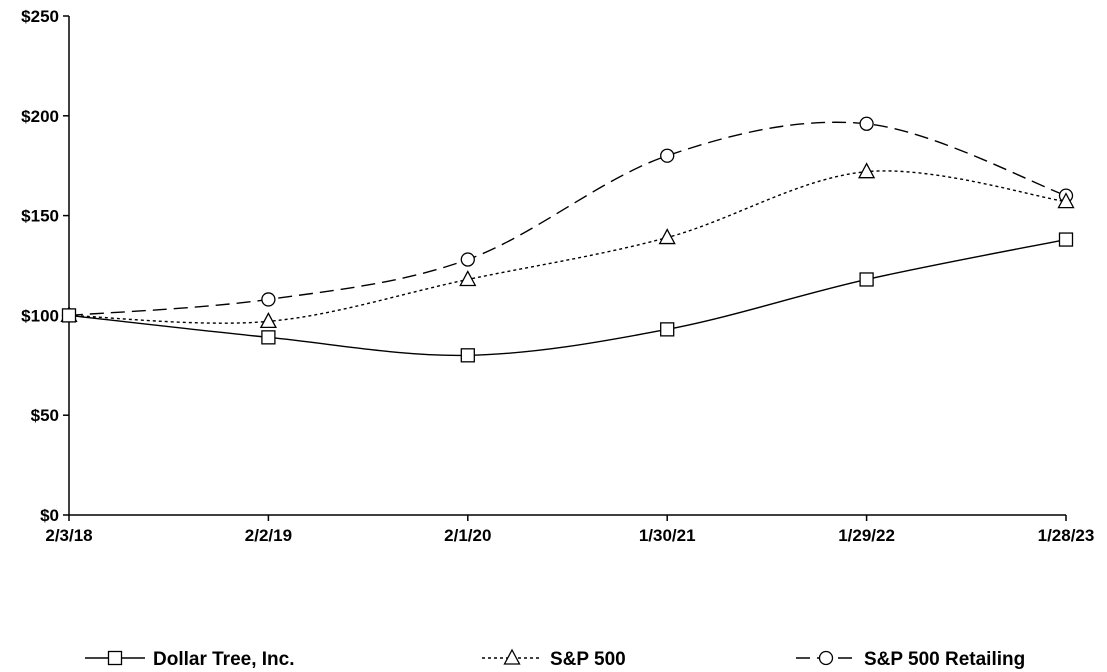 The width and height of the screenshot is (1107, 672). Describe the element at coordinates (467, 535) in the screenshot. I see `x-tick-label: 2/1/20` at that location.